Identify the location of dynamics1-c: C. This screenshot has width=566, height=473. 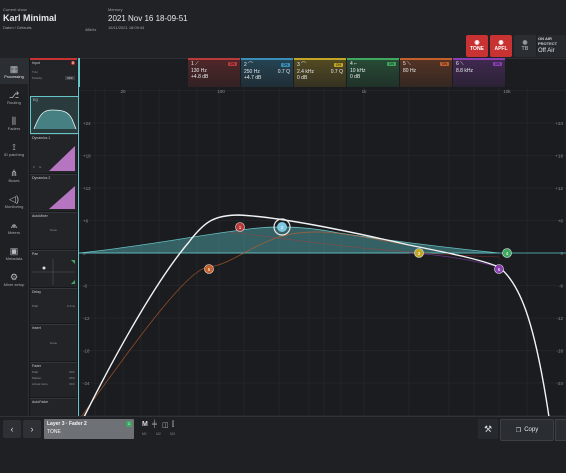
(34, 167).